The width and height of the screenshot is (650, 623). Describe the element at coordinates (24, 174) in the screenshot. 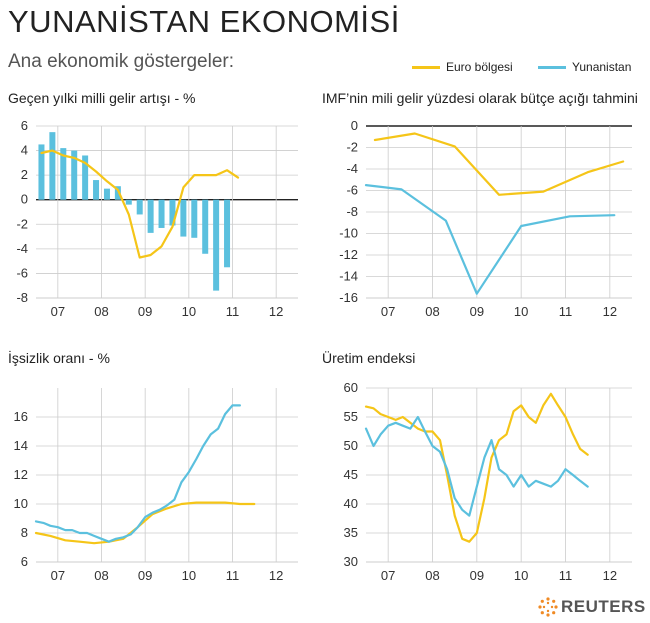

I see `y-tick-label: 2` at that location.